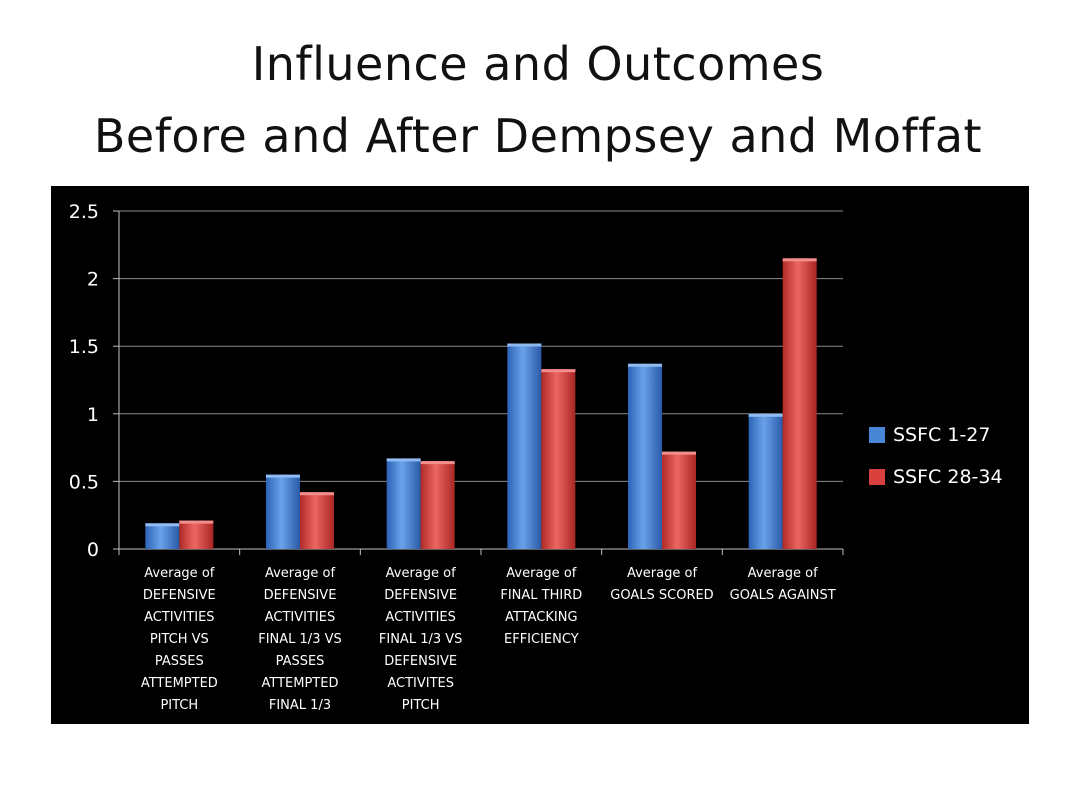 This screenshot has width=1076, height=802. I want to click on x-category-label-line: PITCH VS, so click(179, 639).